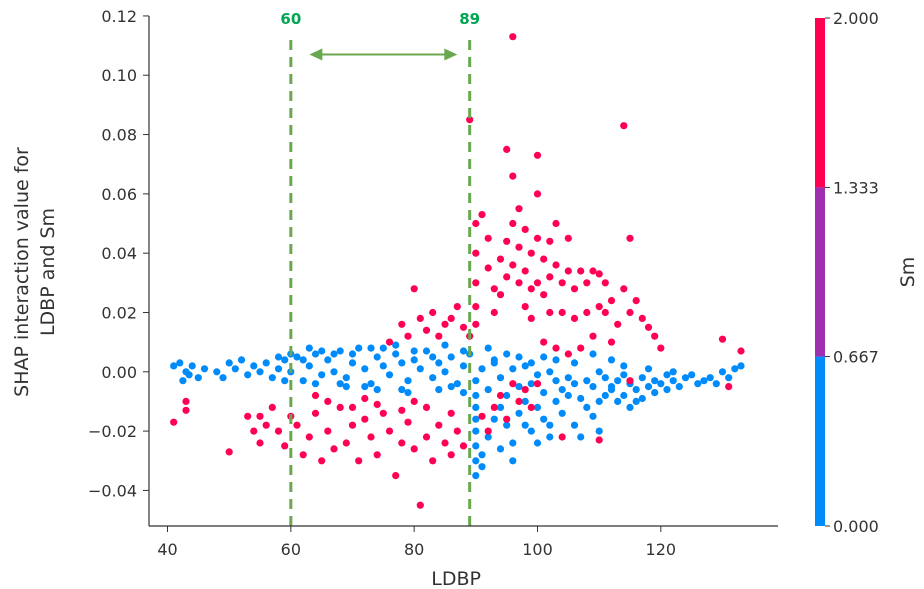 The width and height of the screenshot is (924, 589). I want to click on x-tick-label-2: 80, so click(414, 549).